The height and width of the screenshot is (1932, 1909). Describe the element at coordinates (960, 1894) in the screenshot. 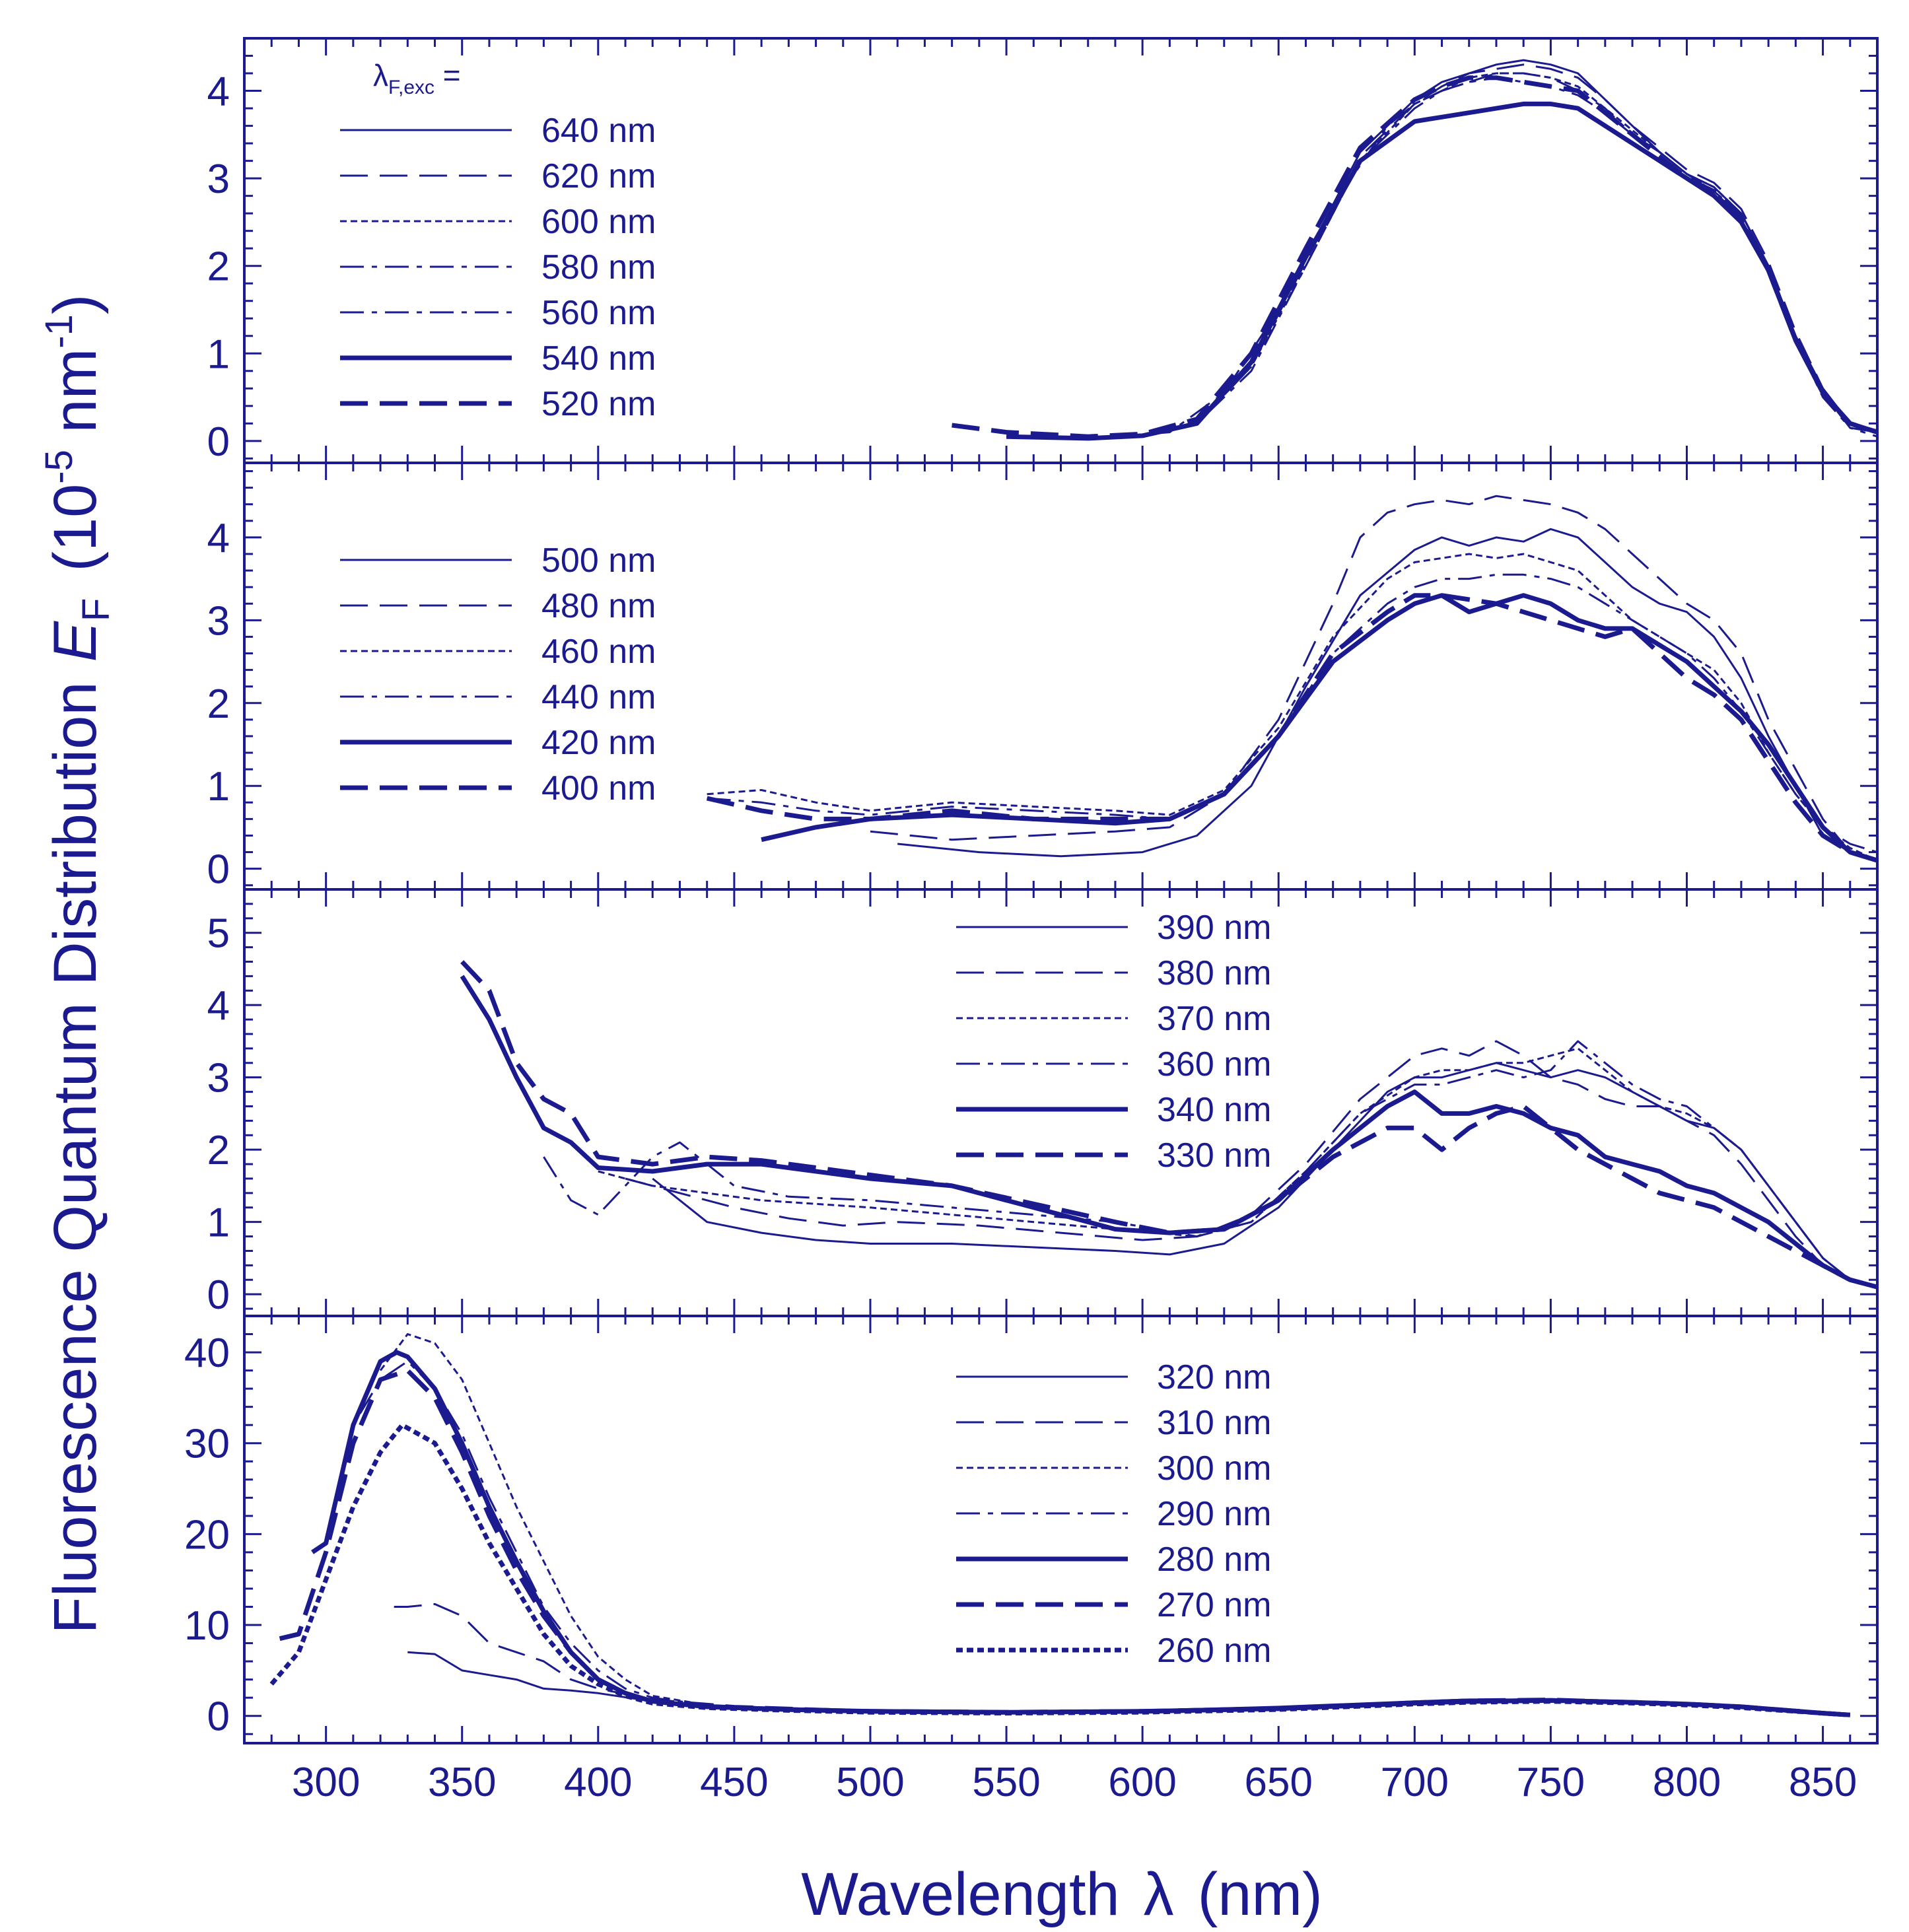

I see `x-axis-label-text: Wavelength` at that location.